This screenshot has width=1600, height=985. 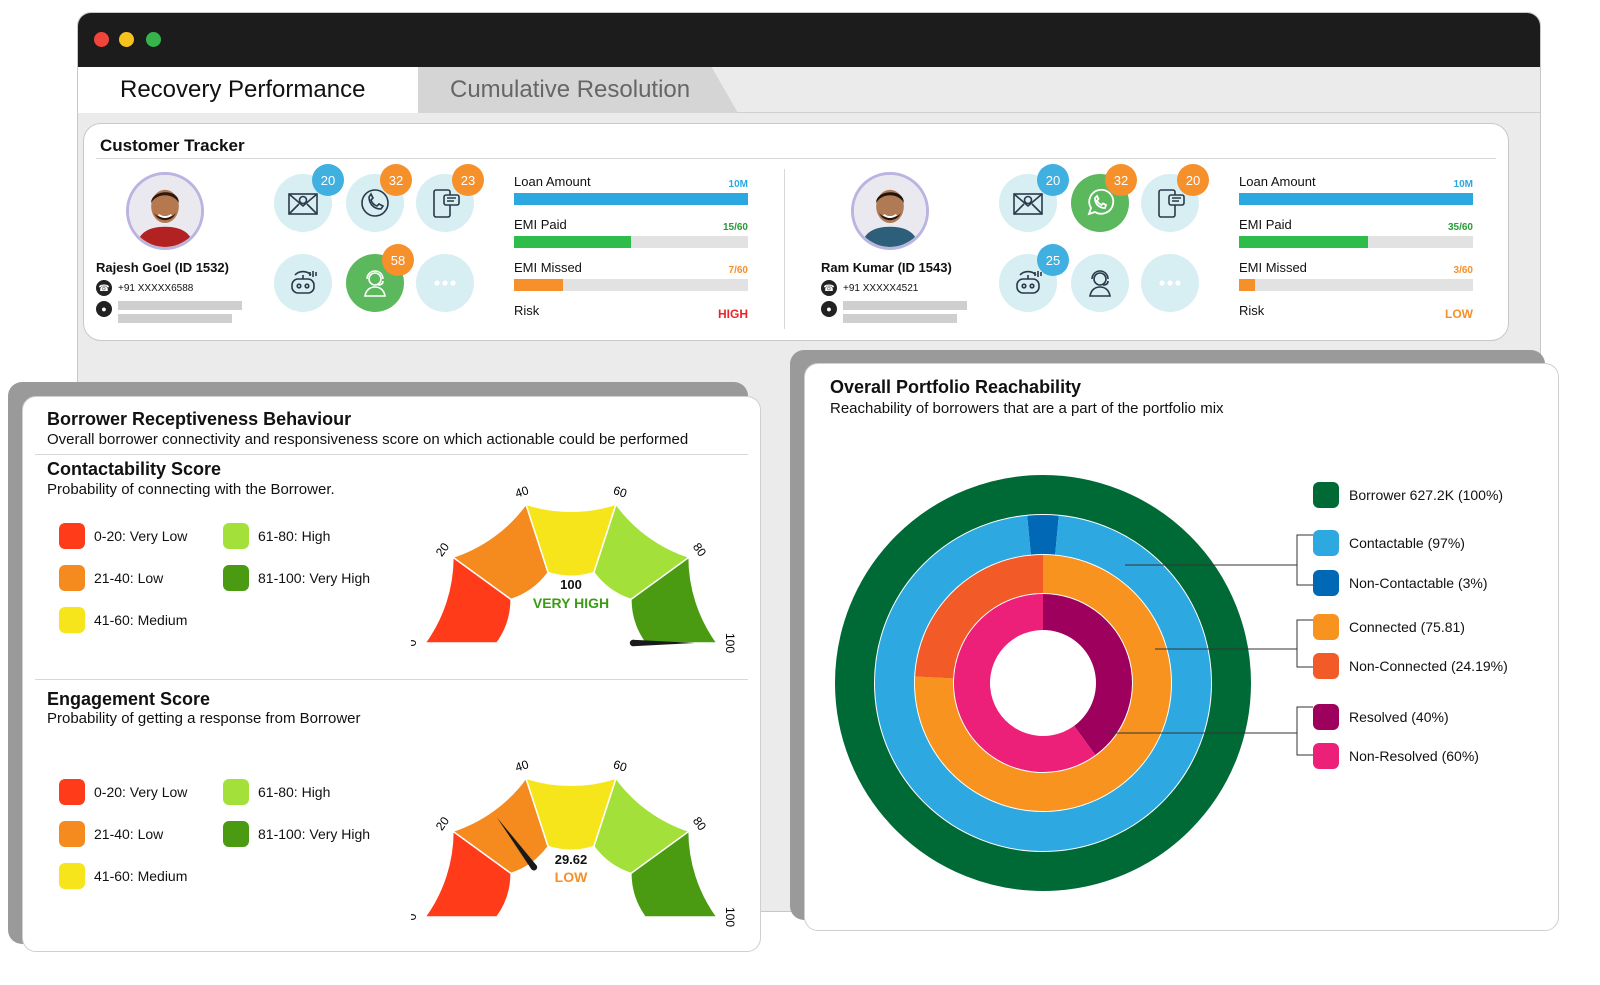 I want to click on donut-slice-resolved, so click(x=1087, y=675).